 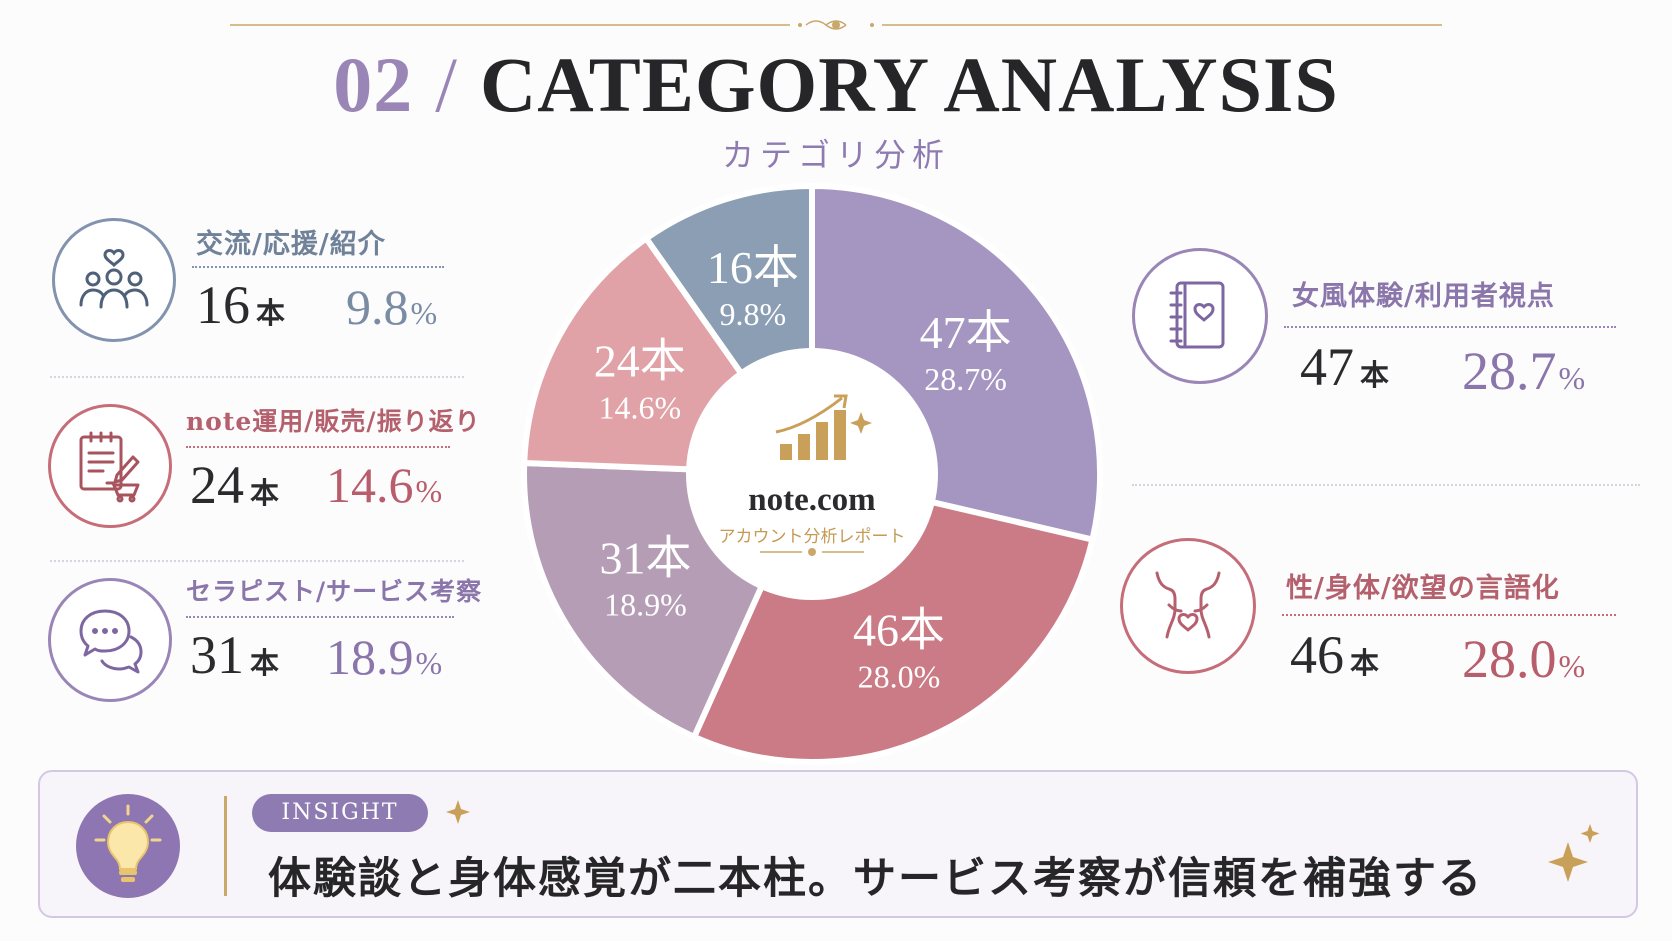 What do you see at coordinates (384, 485) in the screenshot?
I see `category-percent-note-ops: 14.6%` at bounding box center [384, 485].